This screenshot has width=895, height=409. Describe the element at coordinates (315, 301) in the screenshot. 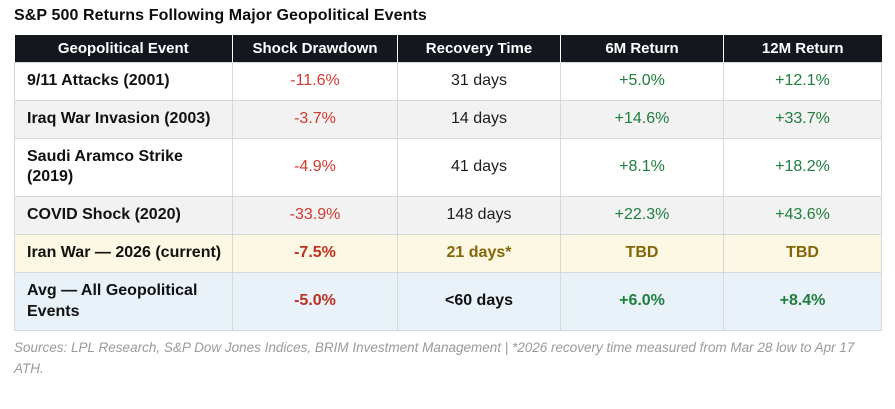

I see `cell-drawdown: -5.0%` at that location.